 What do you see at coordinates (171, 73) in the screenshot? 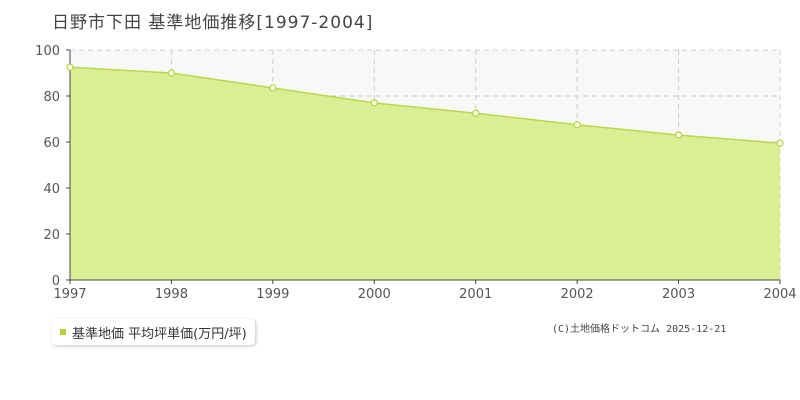
I see `data-point-1998` at bounding box center [171, 73].